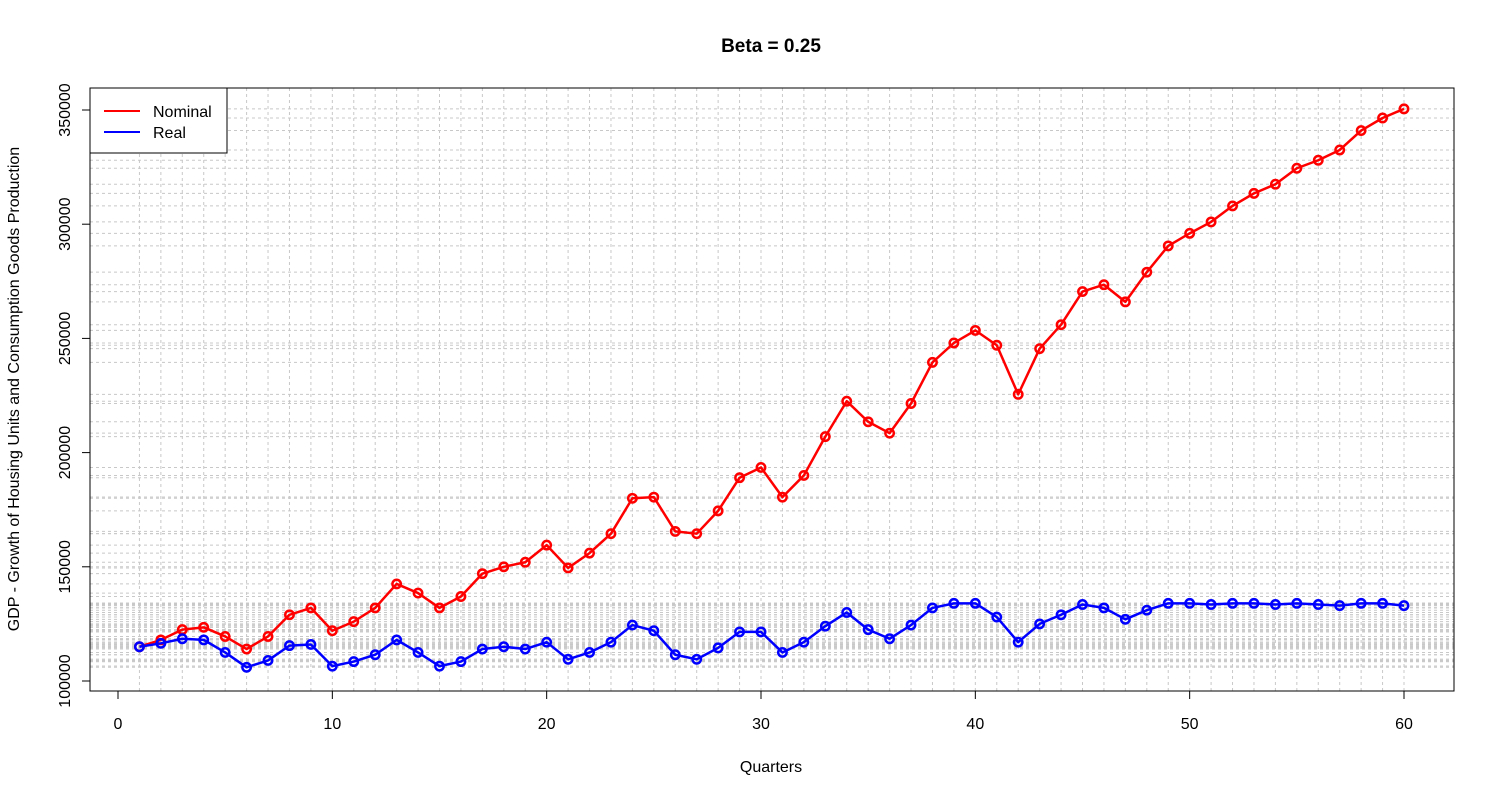 The width and height of the screenshot is (1500, 800). Describe the element at coordinates (65, 566) in the screenshot. I see `y-tick-label: 150000` at that location.